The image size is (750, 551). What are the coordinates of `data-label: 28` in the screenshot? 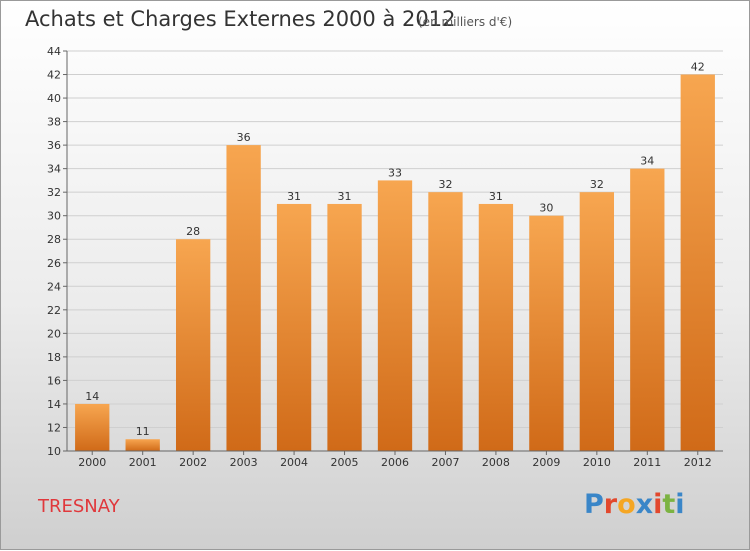 It's located at (193, 231).